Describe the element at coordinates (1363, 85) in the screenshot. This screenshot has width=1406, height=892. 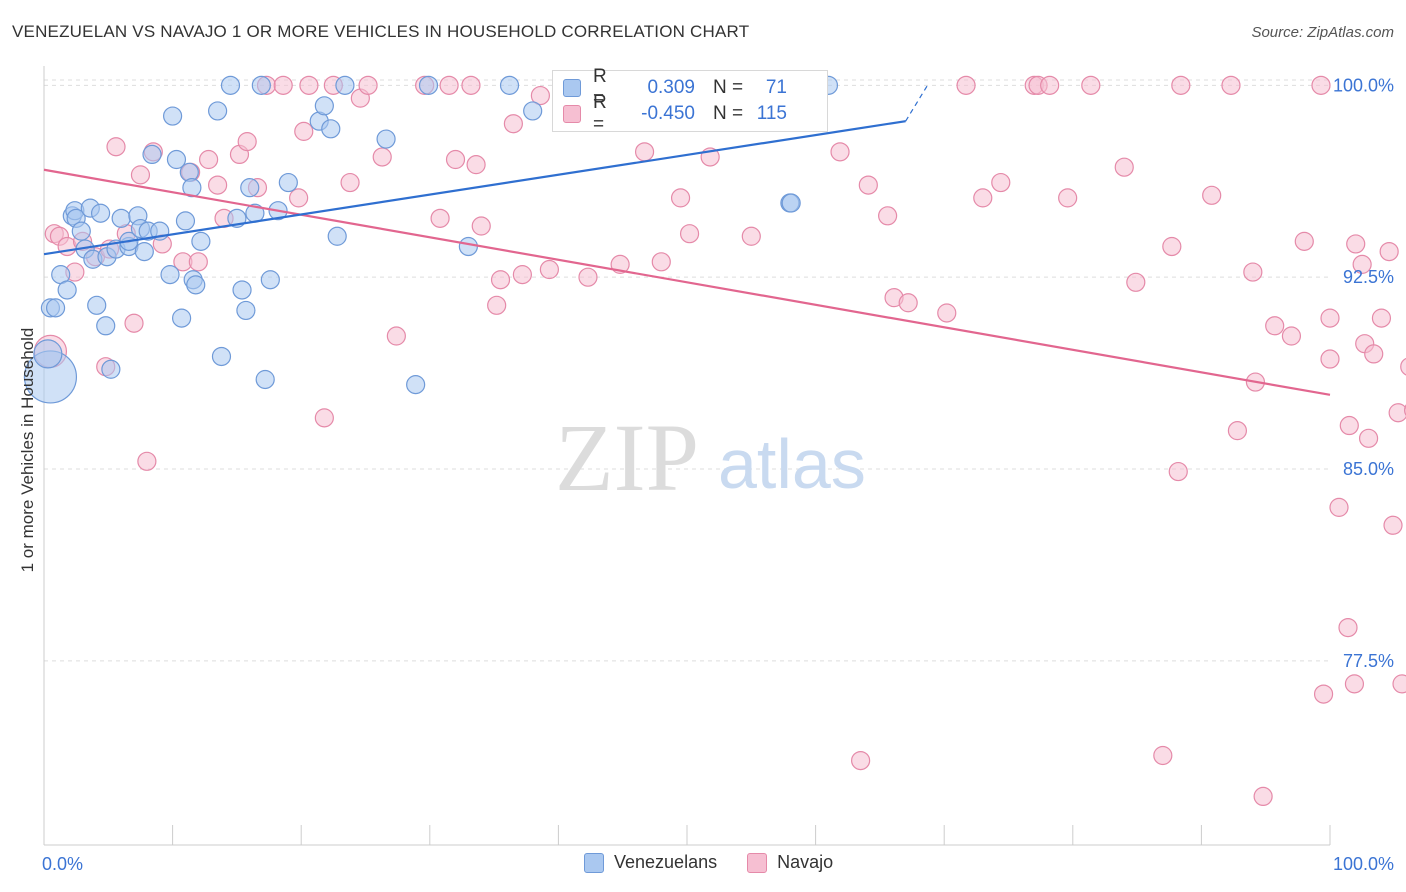
I see `y-tick-label: 100.0%` at that location.